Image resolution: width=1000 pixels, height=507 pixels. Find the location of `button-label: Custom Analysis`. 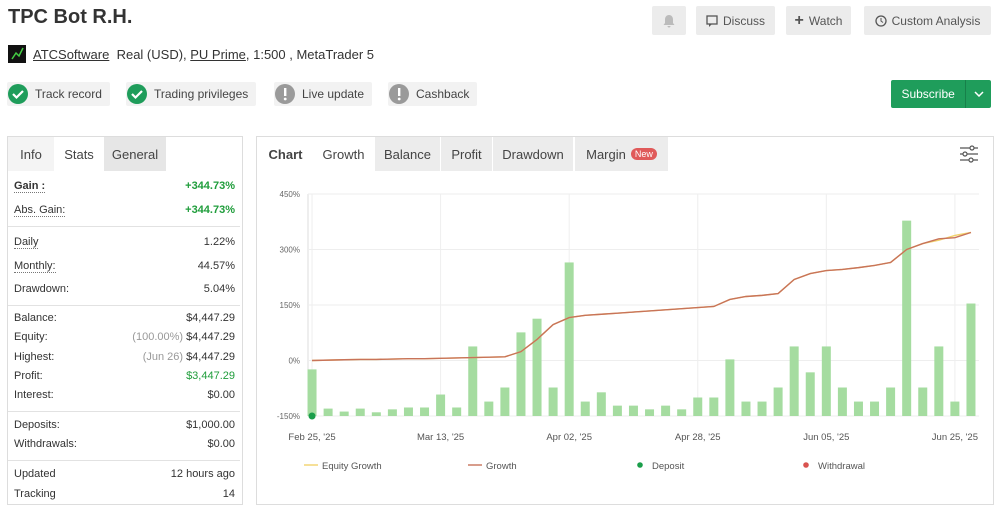

button-label: Custom Analysis is located at coordinates (936, 20).